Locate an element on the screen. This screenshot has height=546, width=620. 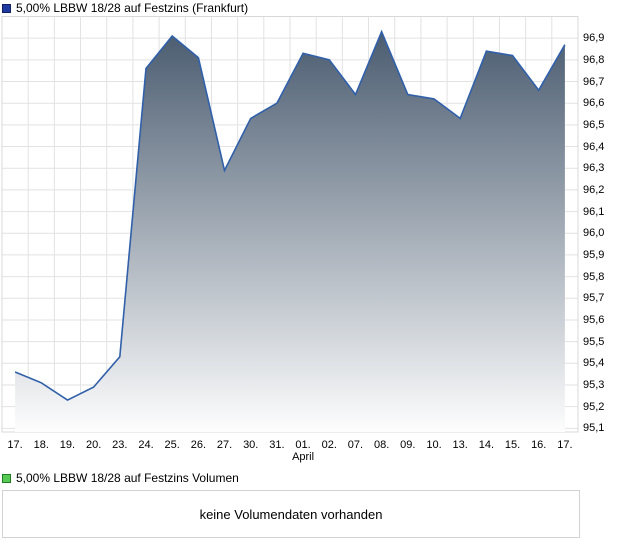
y-tick-label: 95,3 is located at coordinates (594, 384).